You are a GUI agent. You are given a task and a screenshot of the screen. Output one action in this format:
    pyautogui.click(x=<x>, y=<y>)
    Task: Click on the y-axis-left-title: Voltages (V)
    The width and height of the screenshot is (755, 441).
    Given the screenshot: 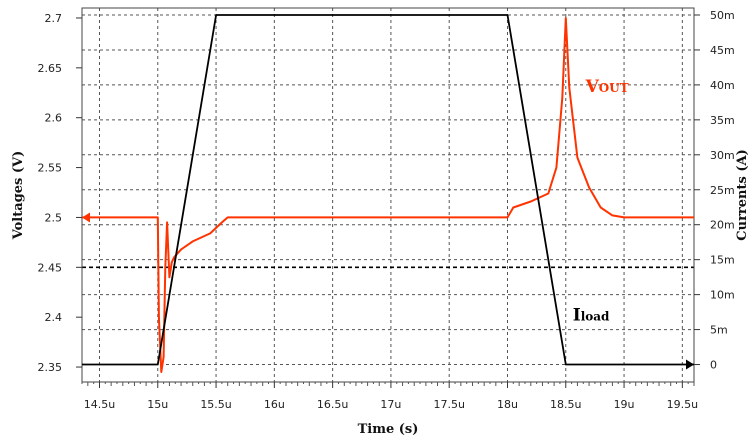 What is the action you would take?
    pyautogui.click(x=18, y=196)
    